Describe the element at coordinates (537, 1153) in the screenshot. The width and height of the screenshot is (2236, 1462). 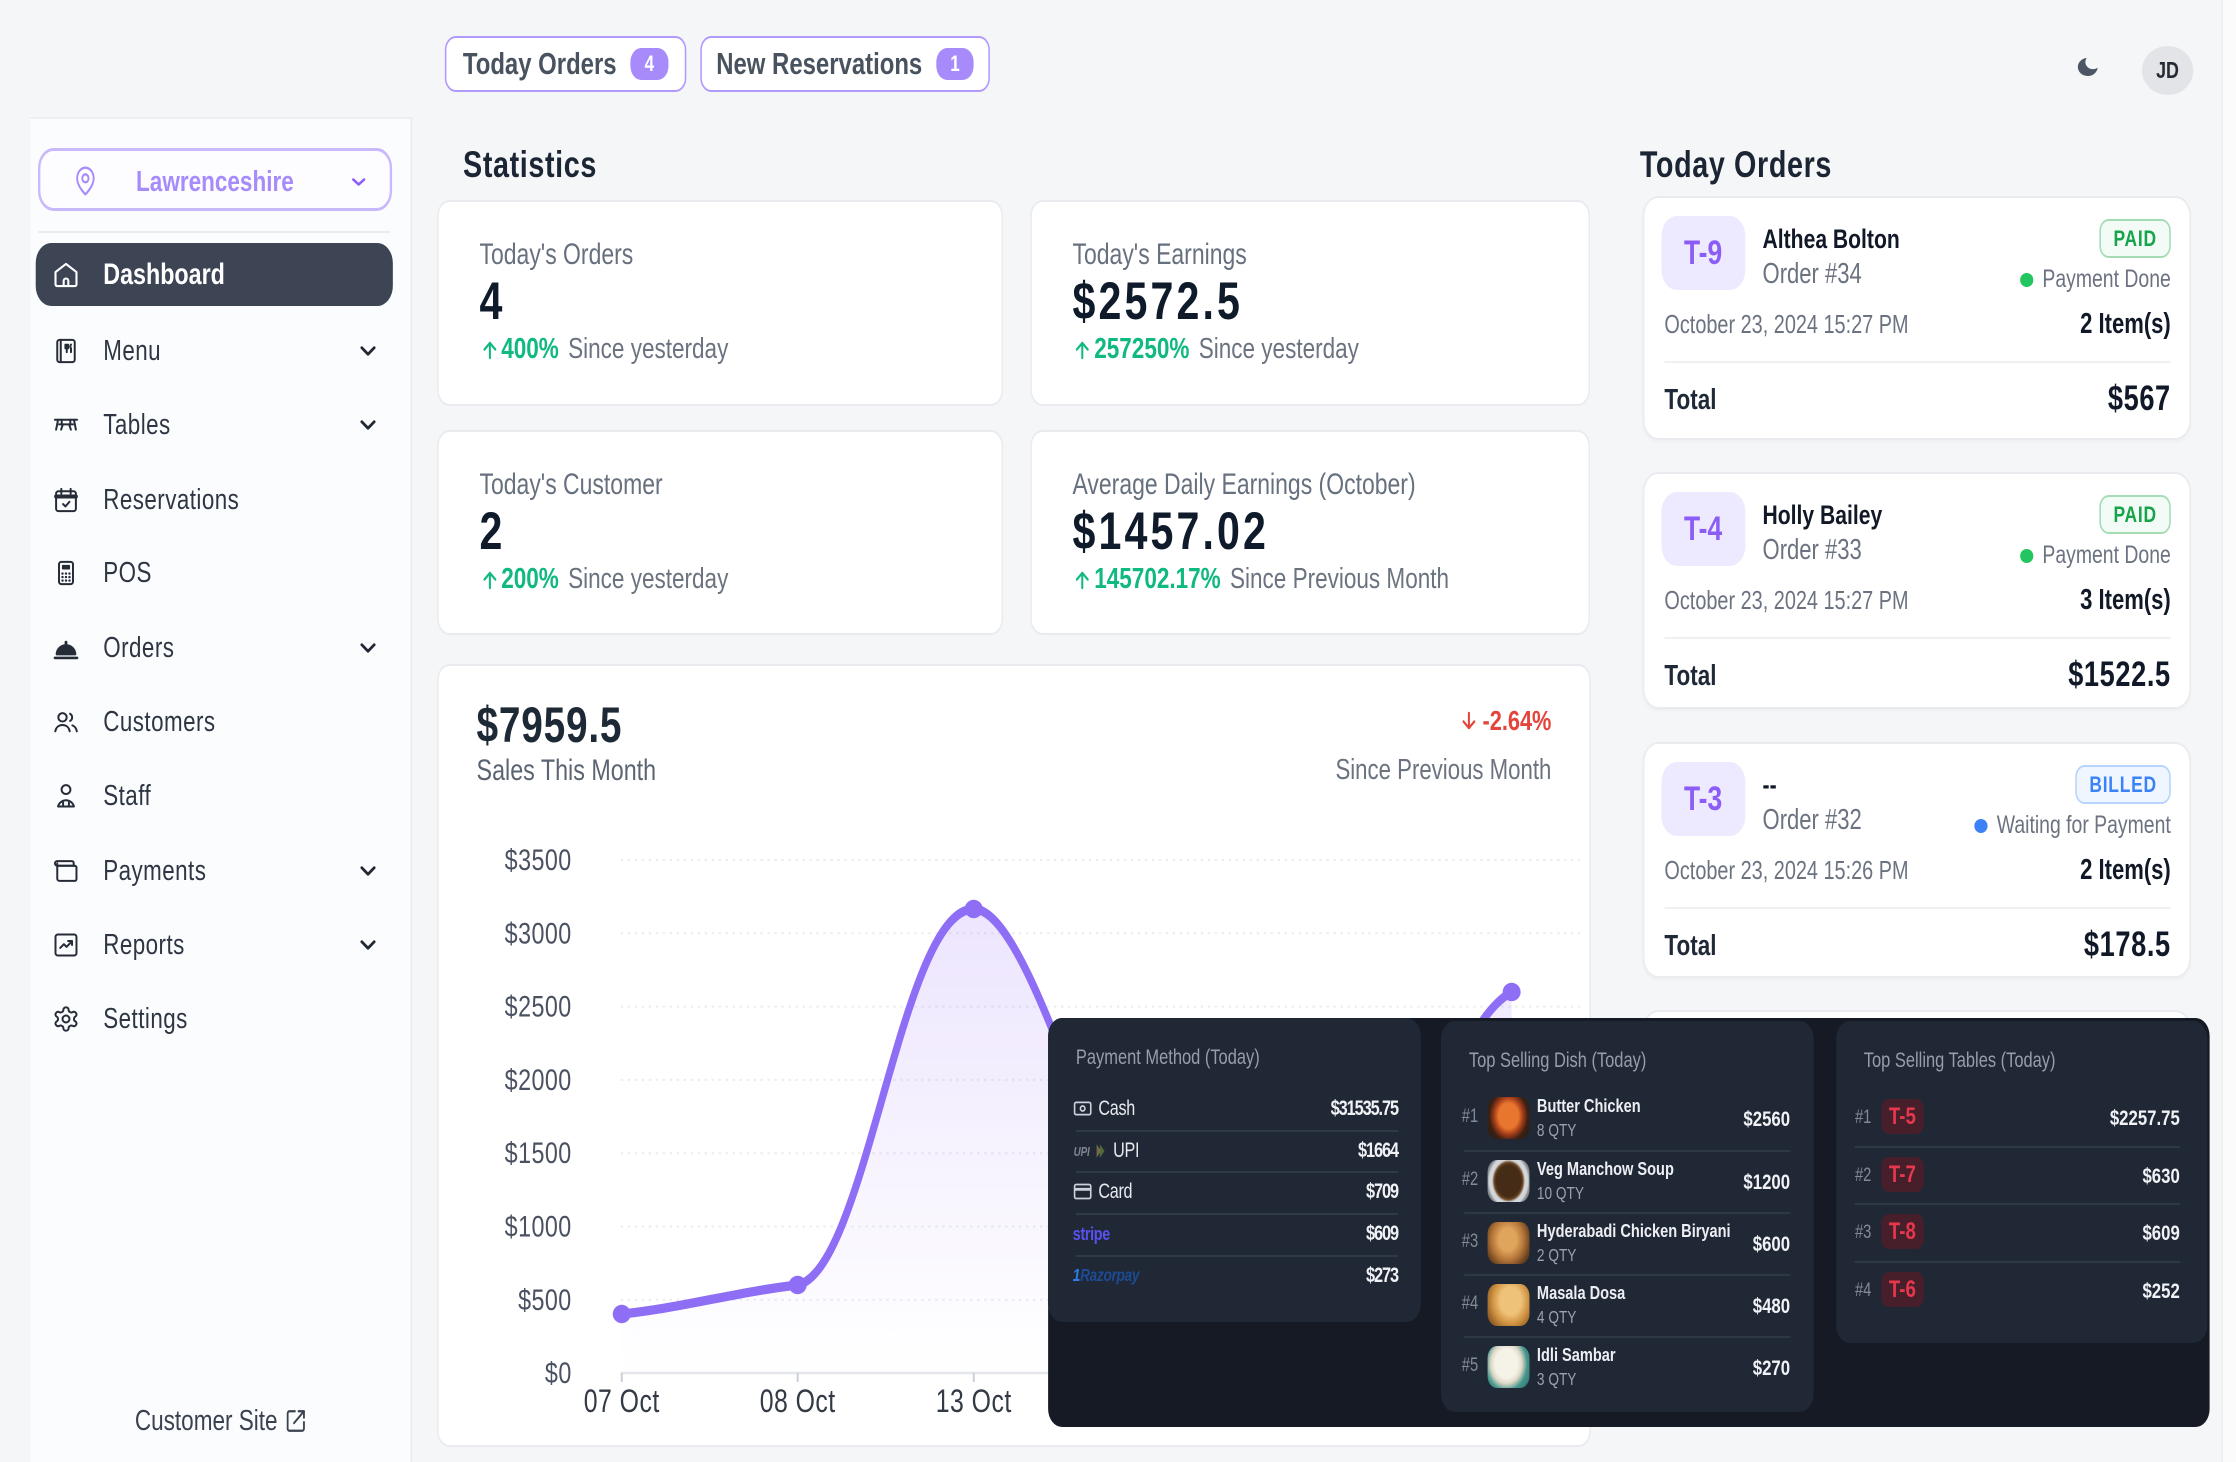
I see `svg-text: $1500` at that location.